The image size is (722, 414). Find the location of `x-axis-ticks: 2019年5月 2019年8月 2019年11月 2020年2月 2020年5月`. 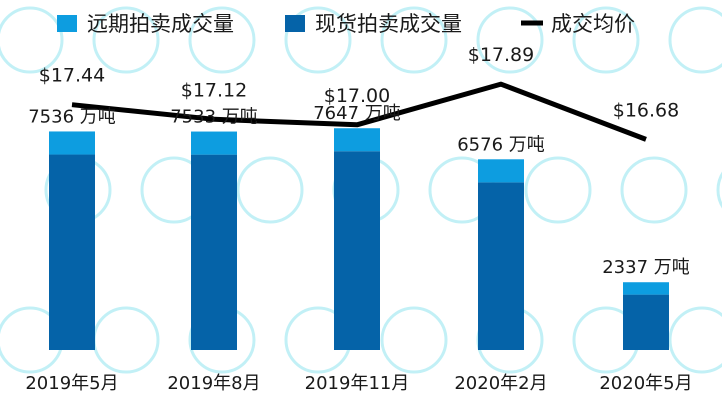

x-axis-ticks: 2019年5月 2019年8月 2019年11月 2020年2月 2020年5月 is located at coordinates (358, 383).